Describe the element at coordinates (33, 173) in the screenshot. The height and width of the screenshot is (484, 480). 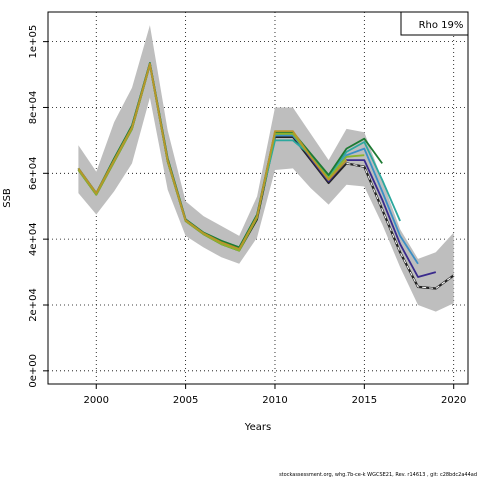
I see `y-tick-label: 6e+04` at that location.